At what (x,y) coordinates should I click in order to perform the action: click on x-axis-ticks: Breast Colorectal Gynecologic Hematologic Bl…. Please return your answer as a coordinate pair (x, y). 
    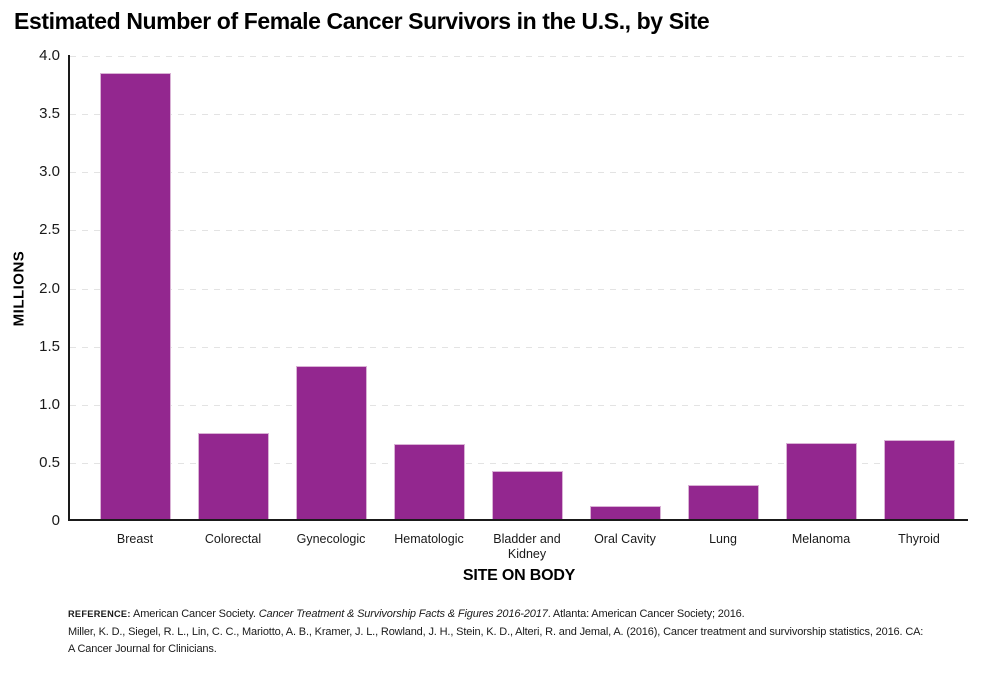
    Looking at the image, I should click on (527, 547).